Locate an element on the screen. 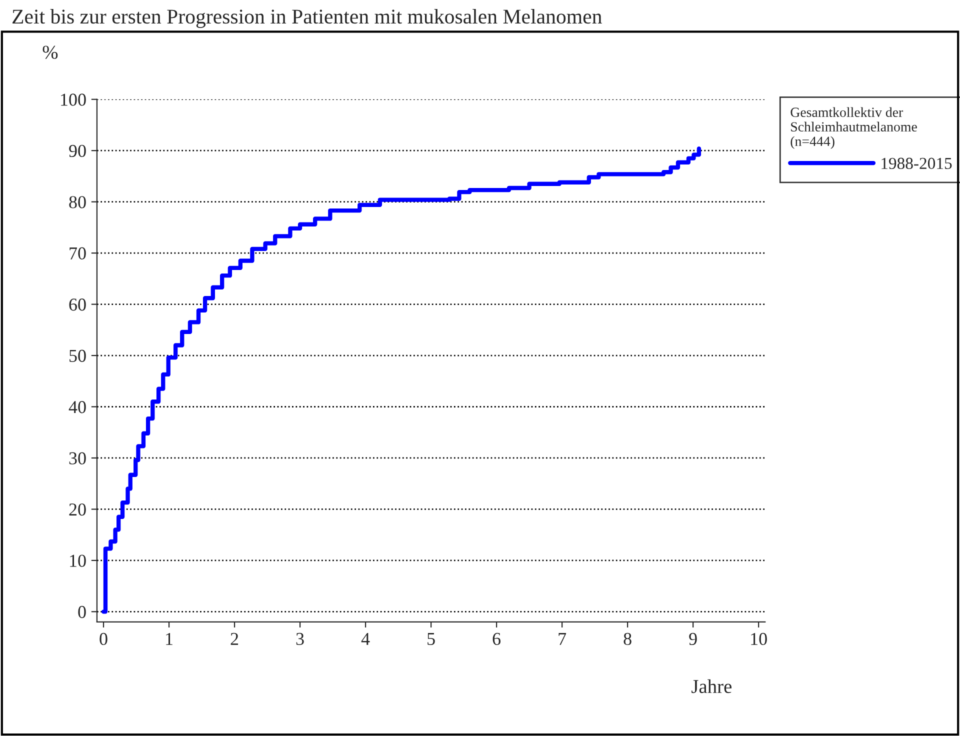  y-tick-label: 30 is located at coordinates (77, 458).